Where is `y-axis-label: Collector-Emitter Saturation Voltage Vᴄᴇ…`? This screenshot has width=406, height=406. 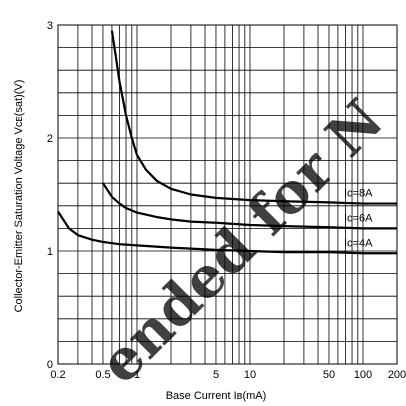 y-axis-label: Collector-Emitter Saturation Voltage Vᴄᴇ… is located at coordinates (19, 196).